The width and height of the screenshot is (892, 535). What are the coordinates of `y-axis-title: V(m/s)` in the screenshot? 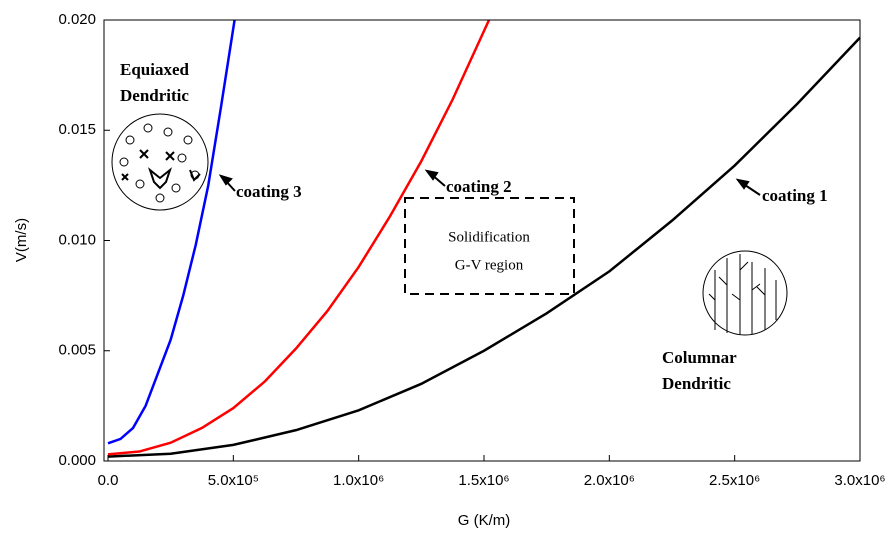 It's located at (21, 240).